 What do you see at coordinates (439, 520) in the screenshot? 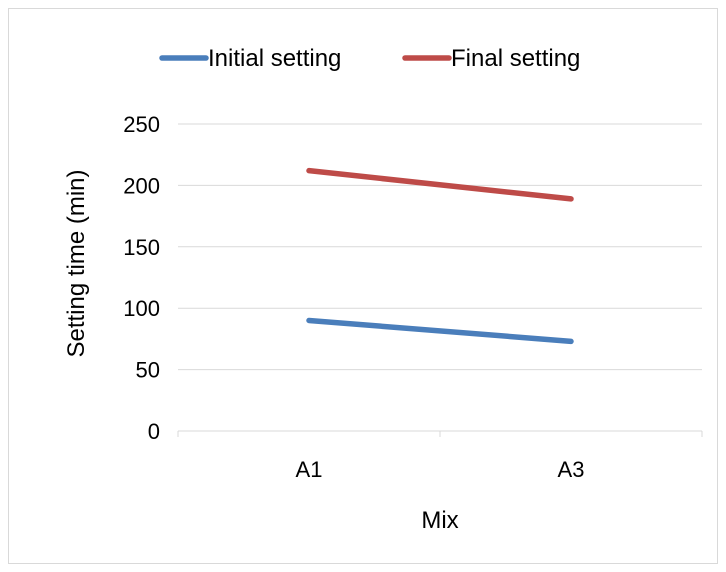
I see `x-axis-title: Mix` at bounding box center [439, 520].